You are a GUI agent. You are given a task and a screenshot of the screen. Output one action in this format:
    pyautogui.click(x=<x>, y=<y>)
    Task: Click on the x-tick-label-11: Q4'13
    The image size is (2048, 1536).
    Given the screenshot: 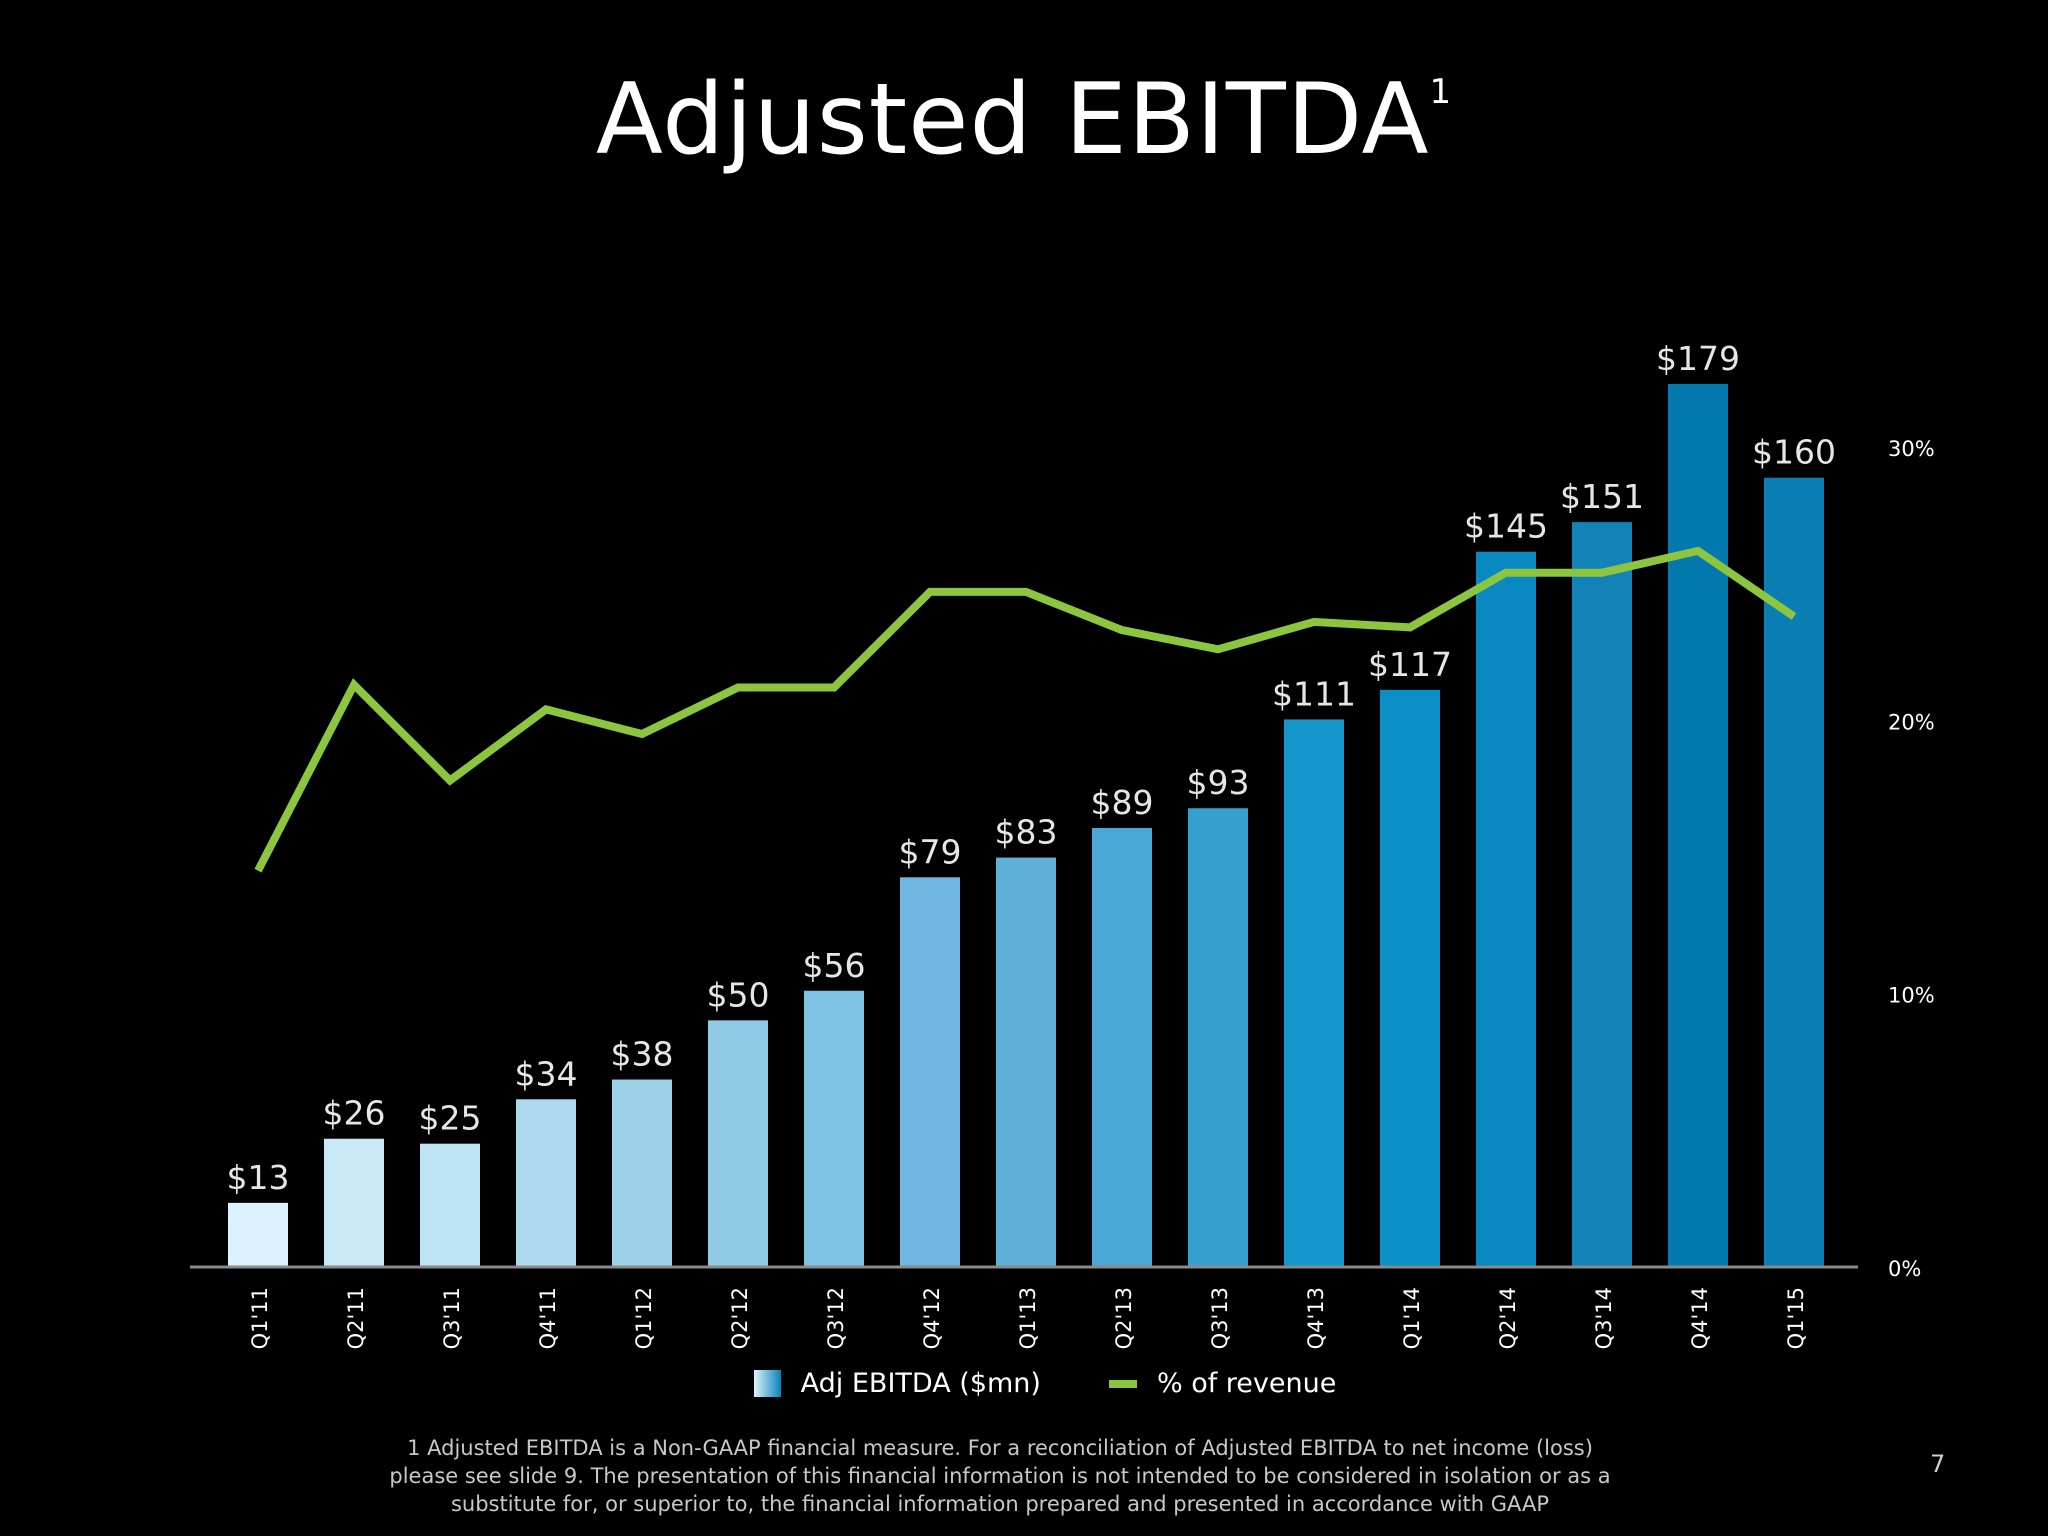 What is the action you would take?
    pyautogui.click(x=1316, y=1318)
    